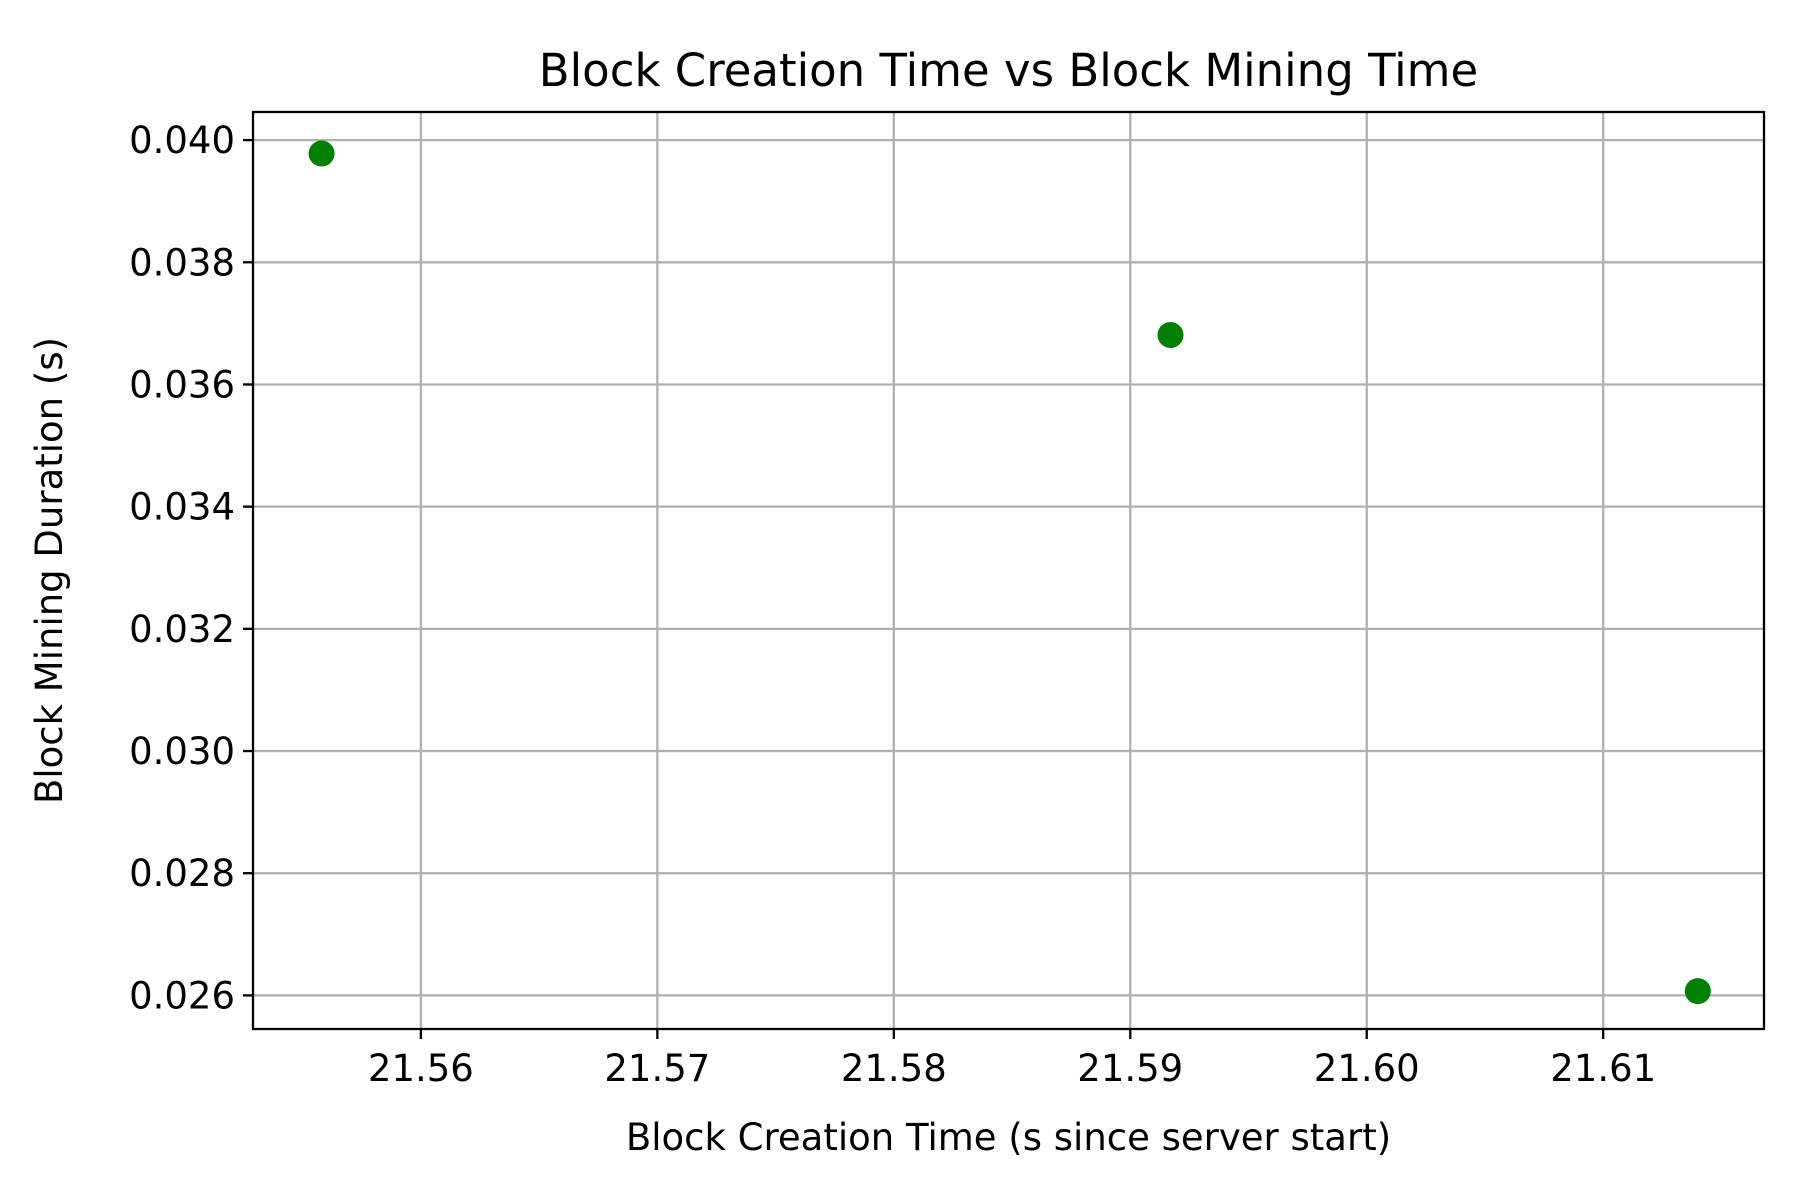  What do you see at coordinates (182, 873) in the screenshot?
I see `y-tick-label: 0.028` at bounding box center [182, 873].